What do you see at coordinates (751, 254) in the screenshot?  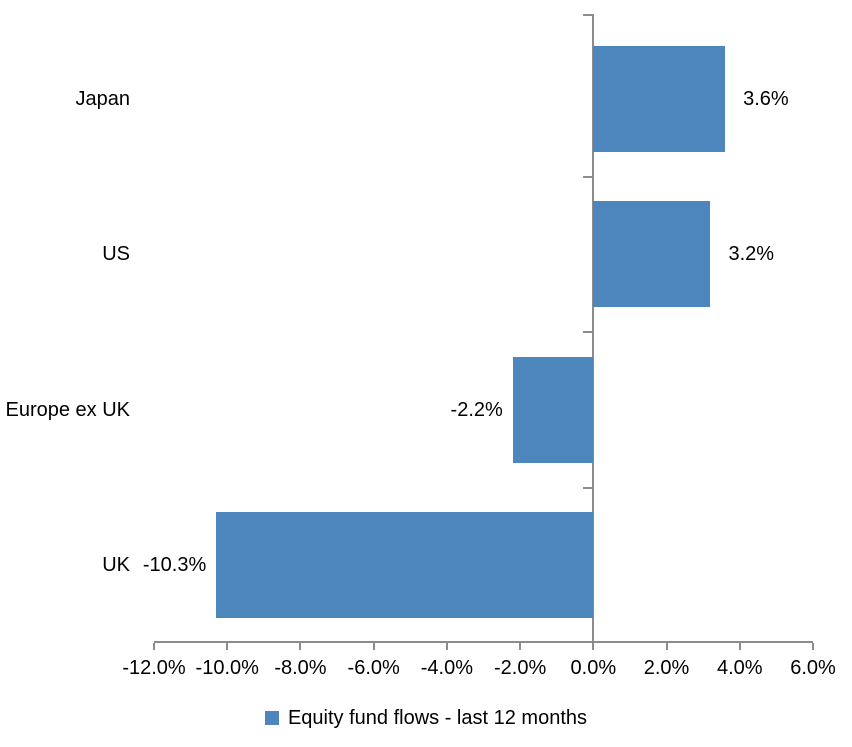 I see `data-label: 3.2%` at bounding box center [751, 254].